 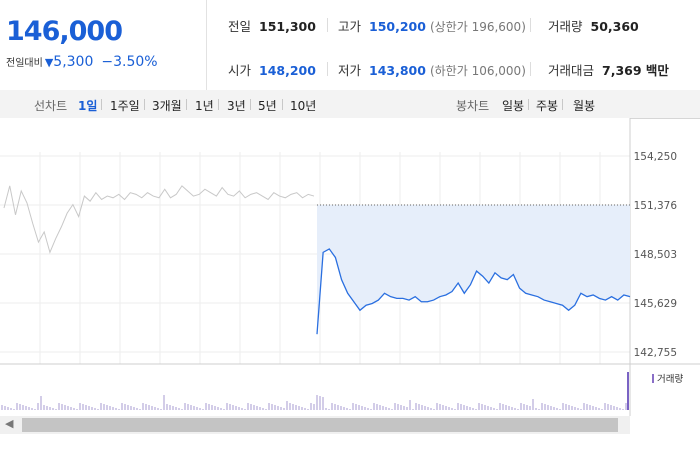 What do you see at coordinates (267, 106) in the screenshot?
I see `period-5year: 5년` at bounding box center [267, 106].